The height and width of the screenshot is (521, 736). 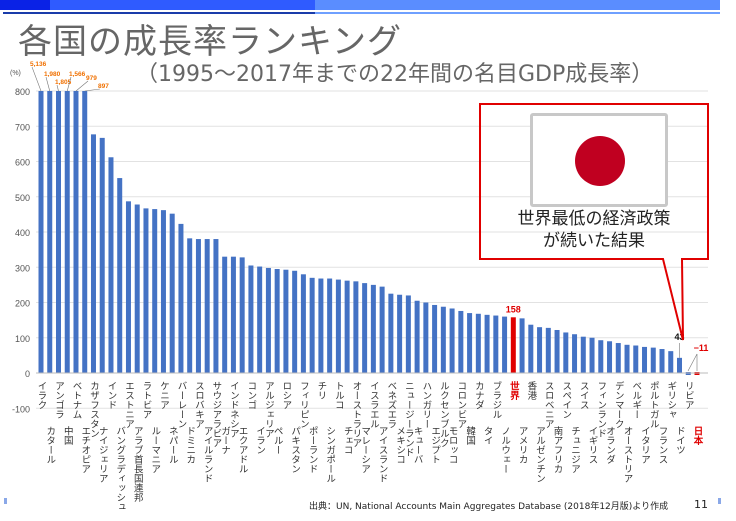 I want to click on bar-エクアドル, so click(x=242, y=315).